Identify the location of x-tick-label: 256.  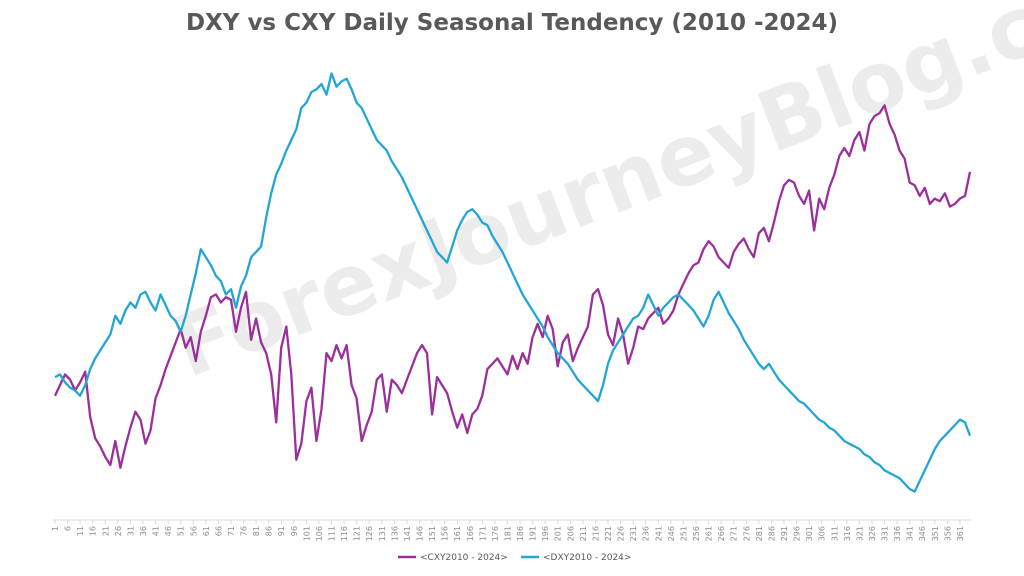
(696, 533).